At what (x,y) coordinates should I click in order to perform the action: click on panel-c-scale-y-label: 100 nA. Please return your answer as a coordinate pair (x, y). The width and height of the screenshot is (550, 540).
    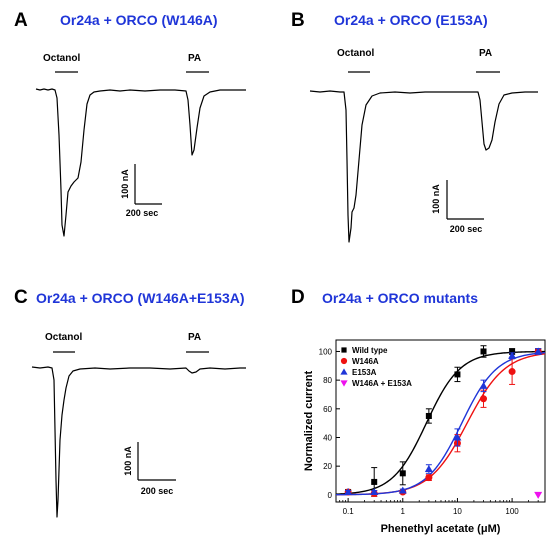
    Looking at the image, I should click on (128, 461).